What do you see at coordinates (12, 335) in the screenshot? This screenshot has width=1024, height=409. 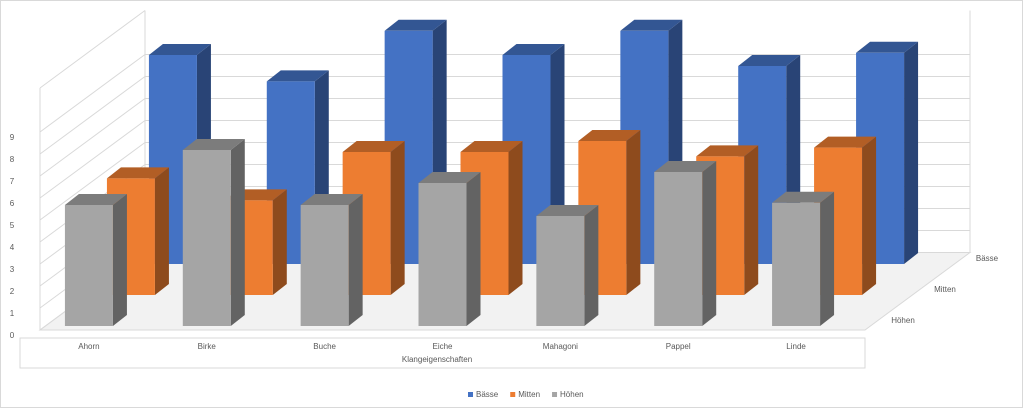 I see `y-tick-label: 0` at bounding box center [12, 335].